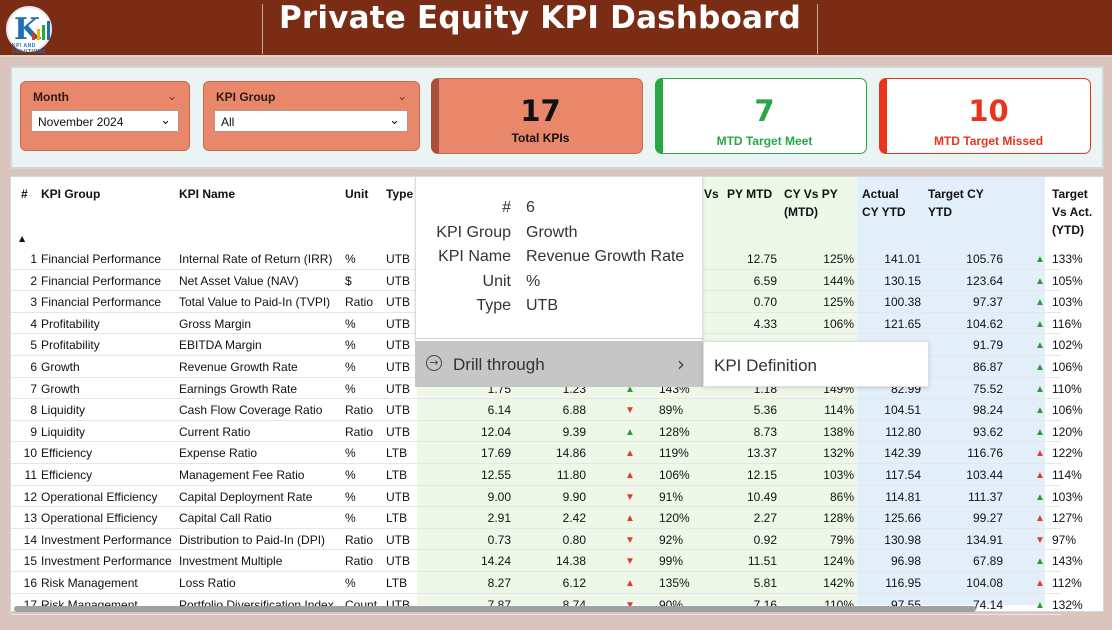 The width and height of the screenshot is (1112, 630). What do you see at coordinates (987, 302) in the screenshot?
I see `row-target-cy-ytd: 97.37` at bounding box center [987, 302].